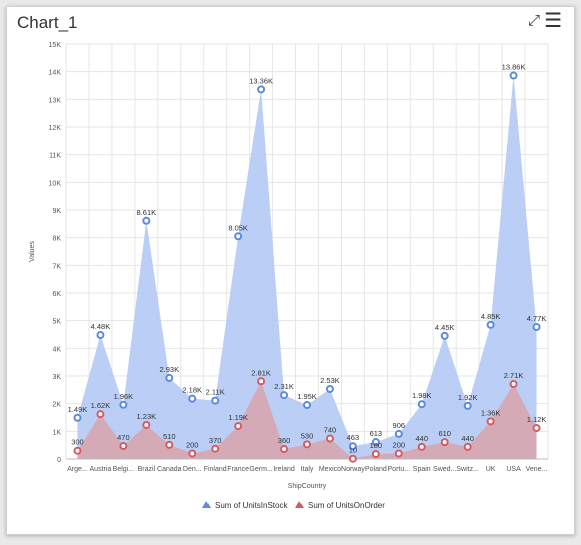  I want to click on data-label: 4.85K, so click(491, 316).